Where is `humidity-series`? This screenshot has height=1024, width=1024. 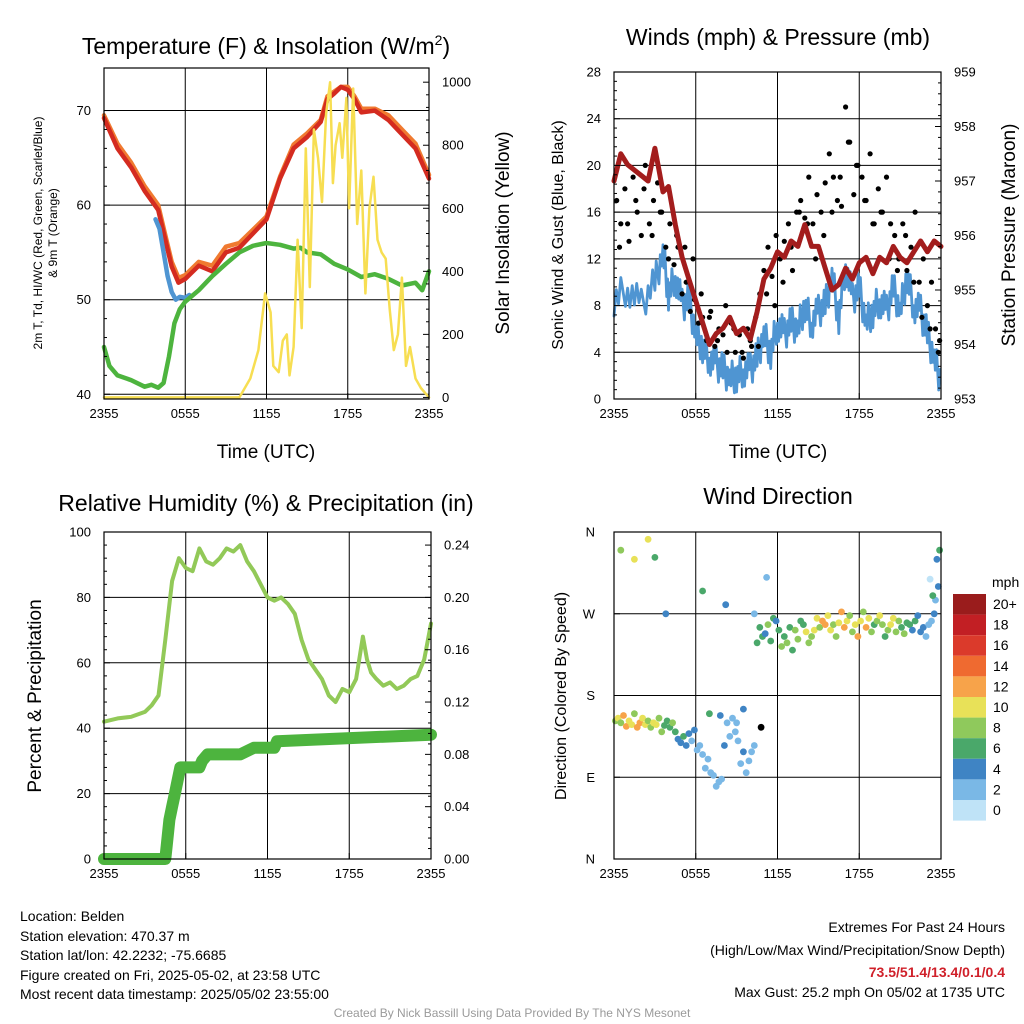
humidity-series is located at coordinates (267, 704).